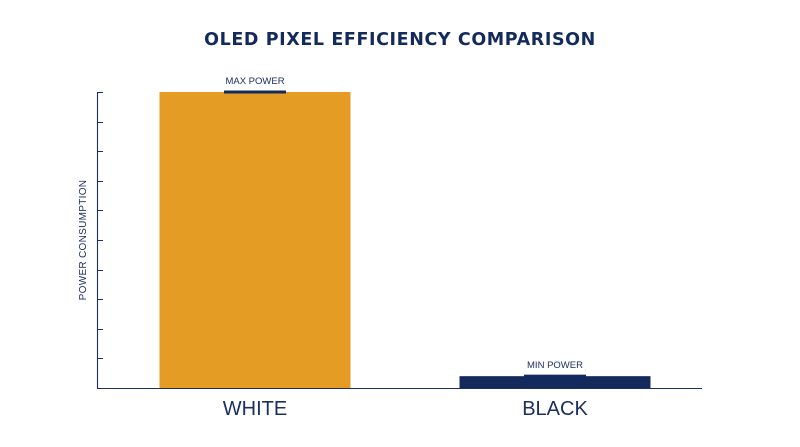 The image size is (800, 447). Describe the element at coordinates (555, 382) in the screenshot. I see `bar-black` at that location.